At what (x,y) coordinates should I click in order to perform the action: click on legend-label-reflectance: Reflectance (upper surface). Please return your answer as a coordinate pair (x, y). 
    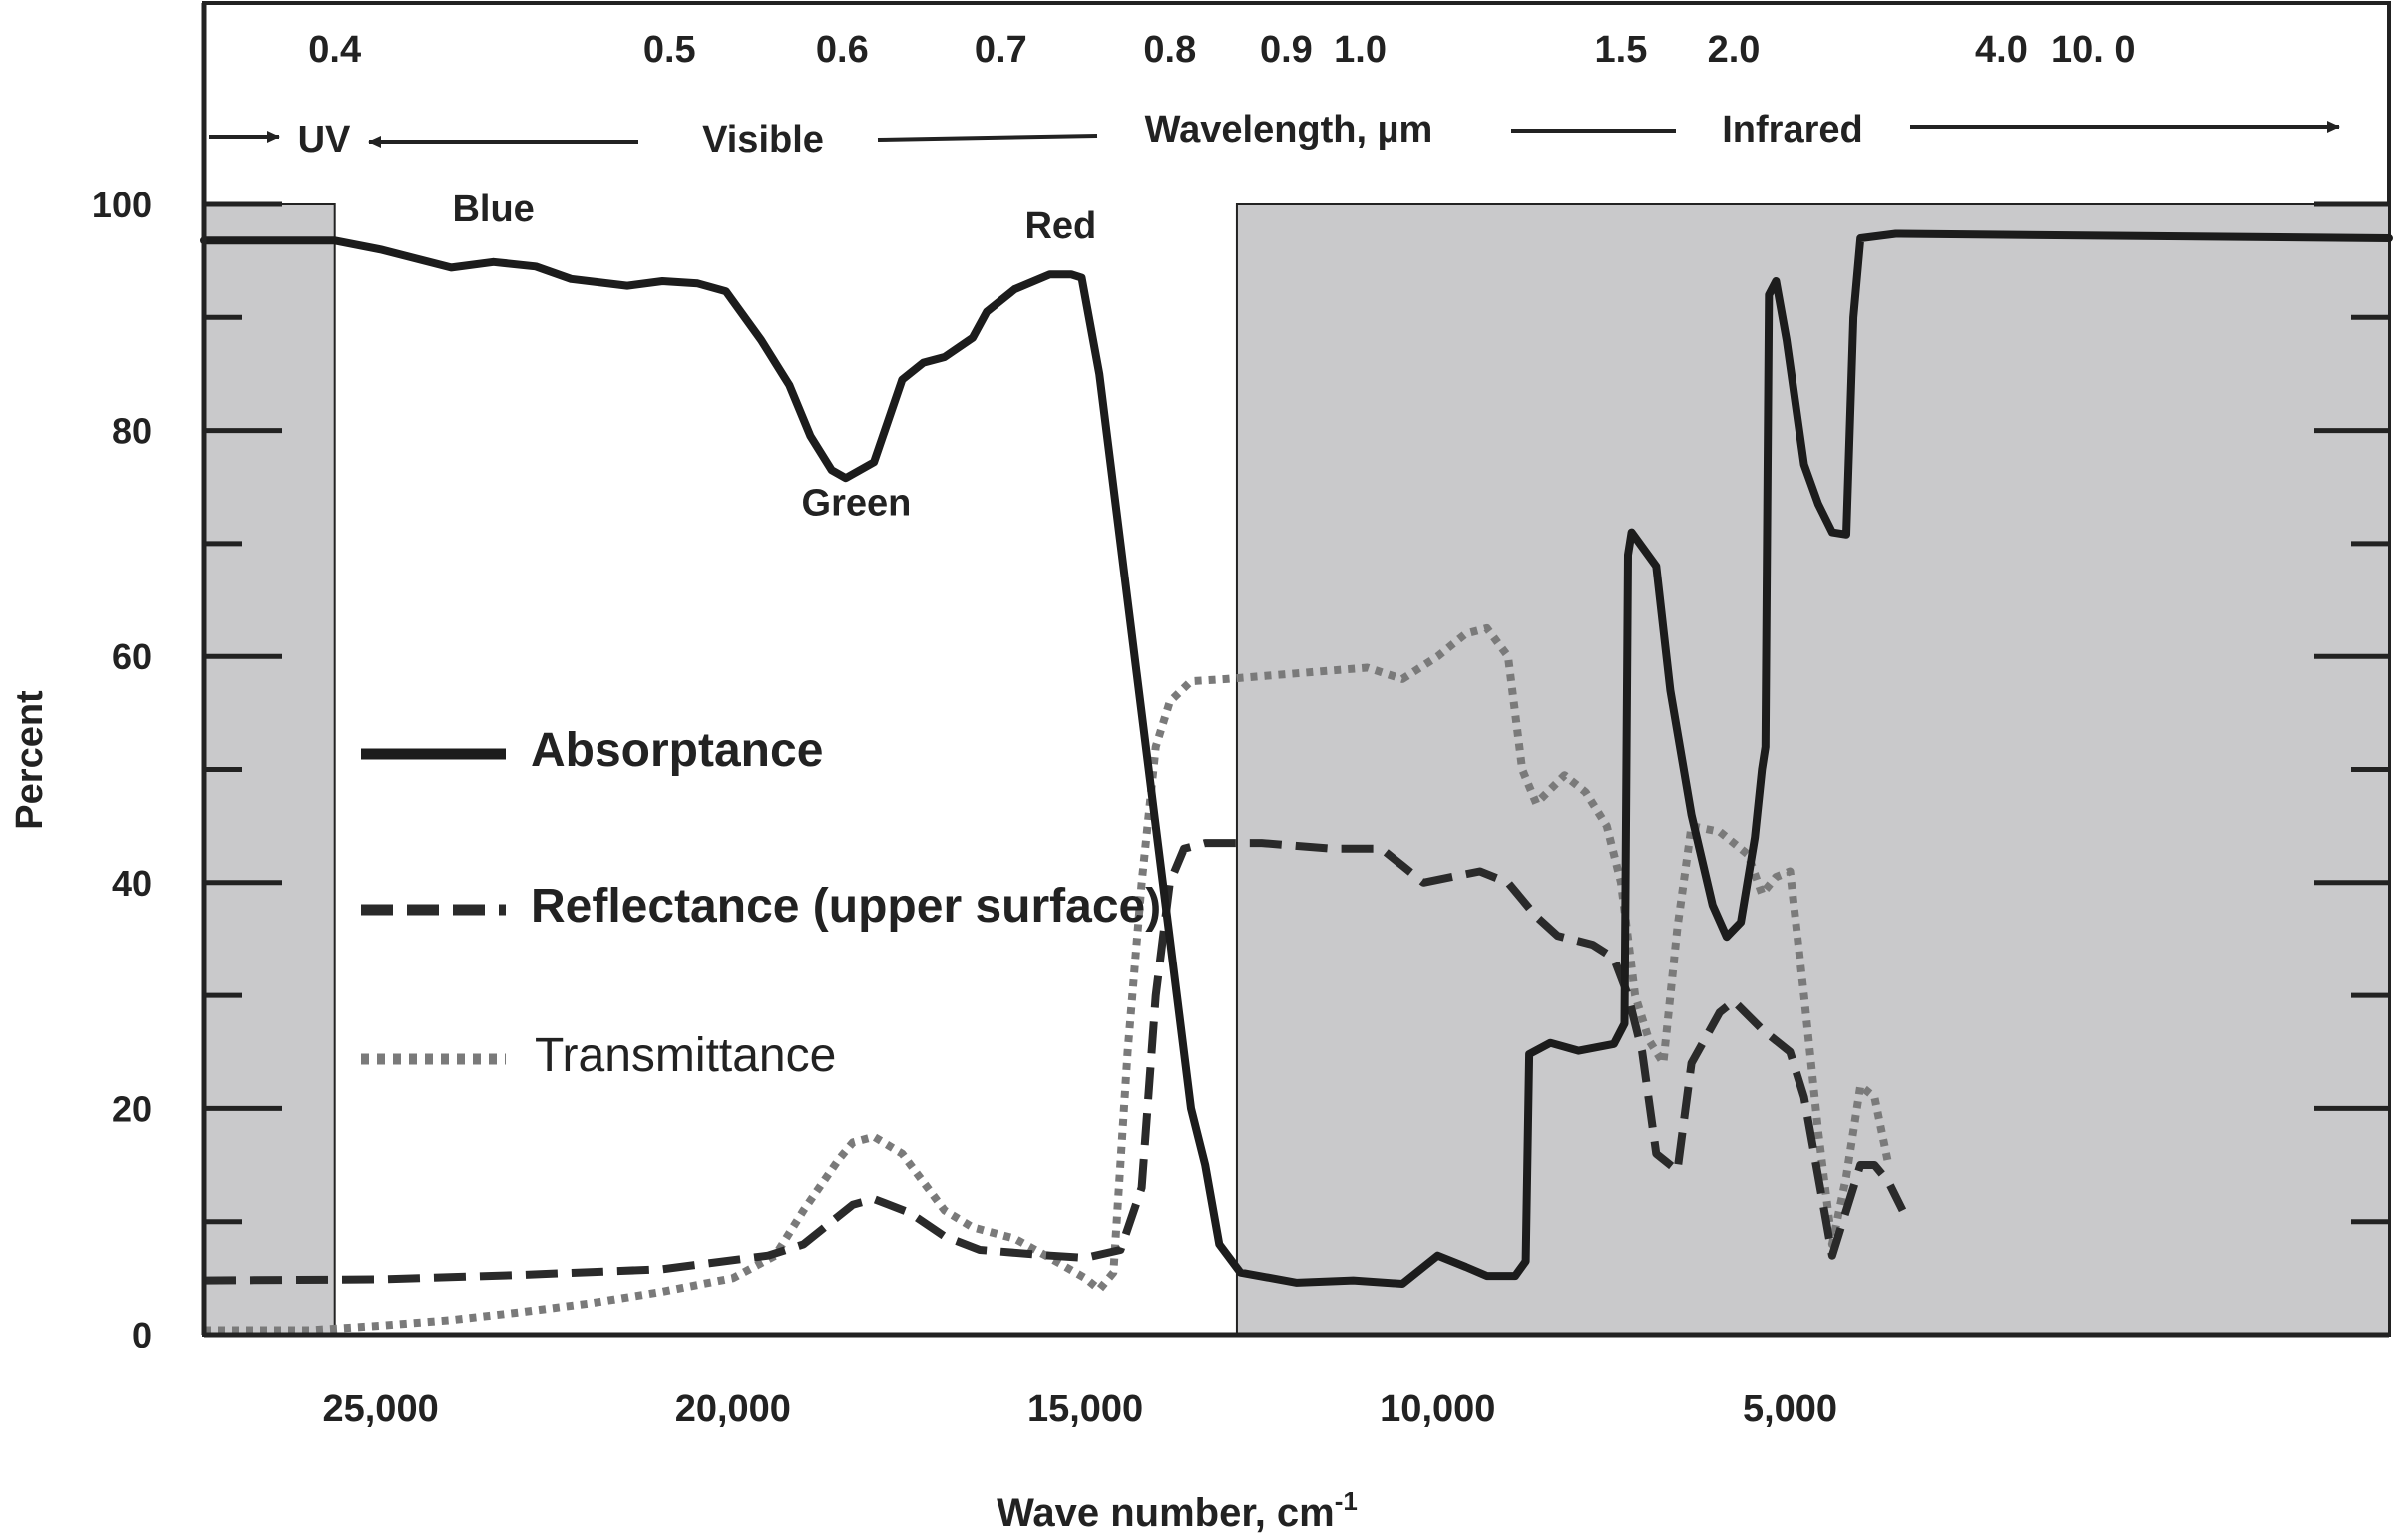
    Looking at the image, I should click on (846, 906).